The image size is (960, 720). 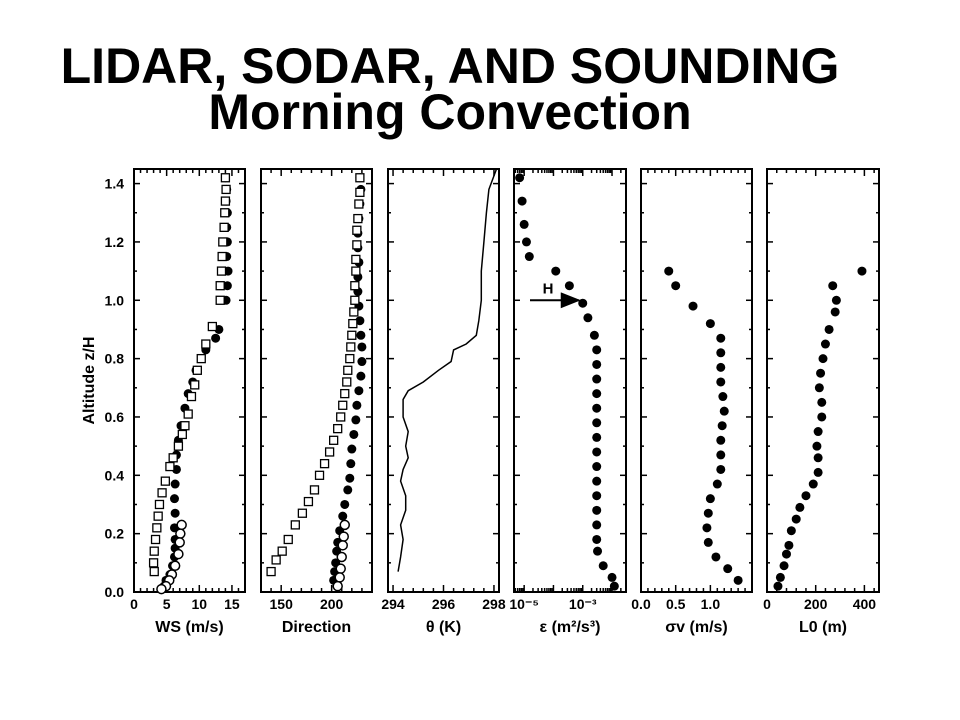 I want to click on y-tick-label: 0.0, so click(x=115, y=592).